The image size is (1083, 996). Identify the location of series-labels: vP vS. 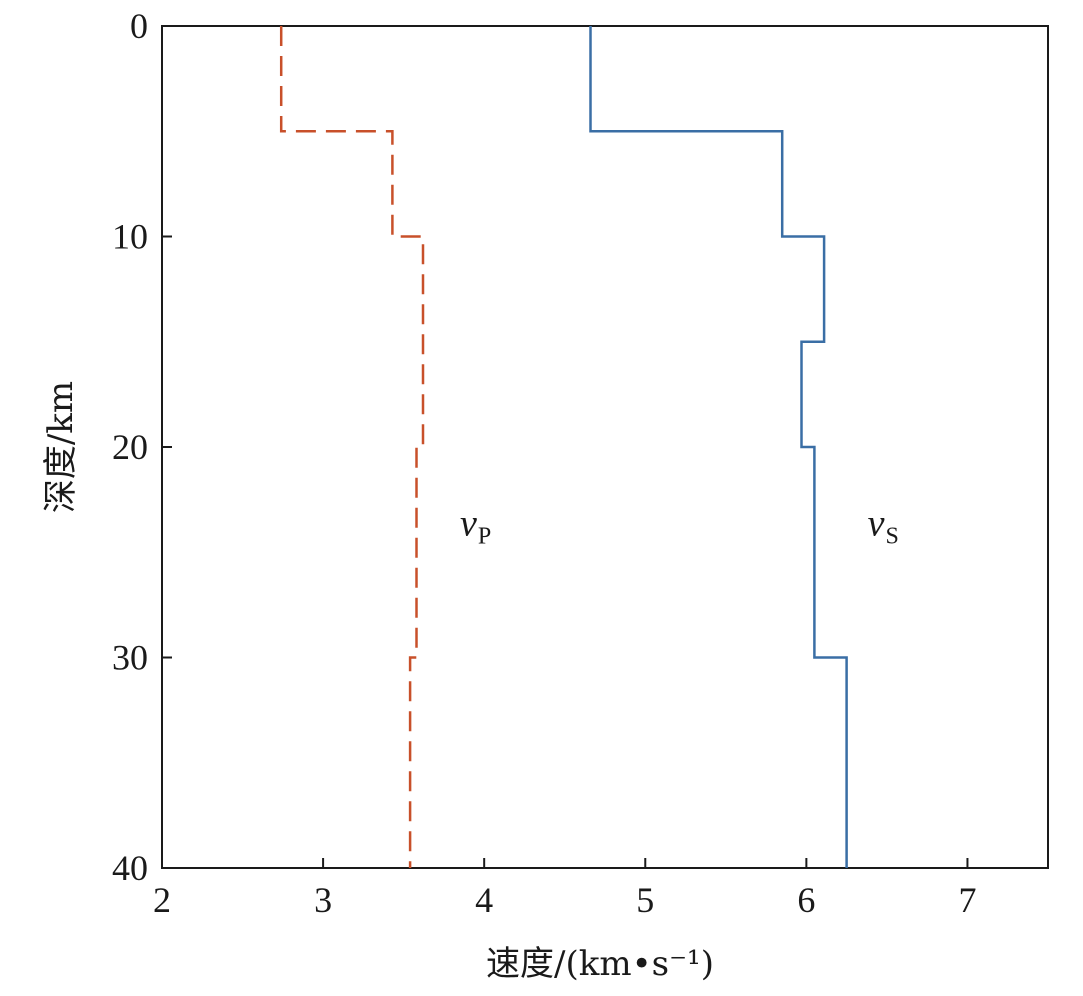
(679, 525).